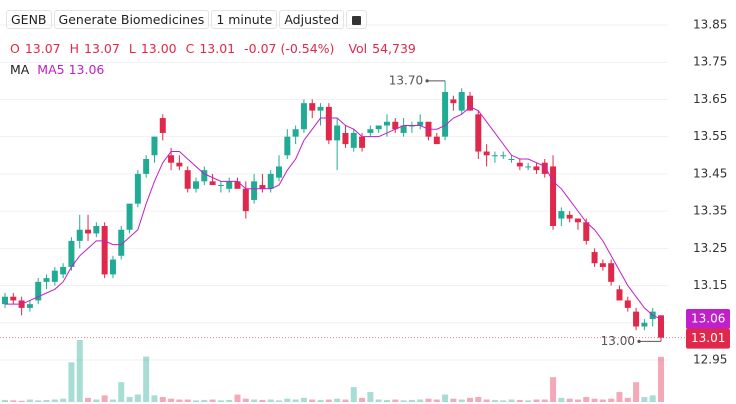 This screenshot has height=404, width=736. I want to click on y-tick-label: 13.65, so click(710, 99).